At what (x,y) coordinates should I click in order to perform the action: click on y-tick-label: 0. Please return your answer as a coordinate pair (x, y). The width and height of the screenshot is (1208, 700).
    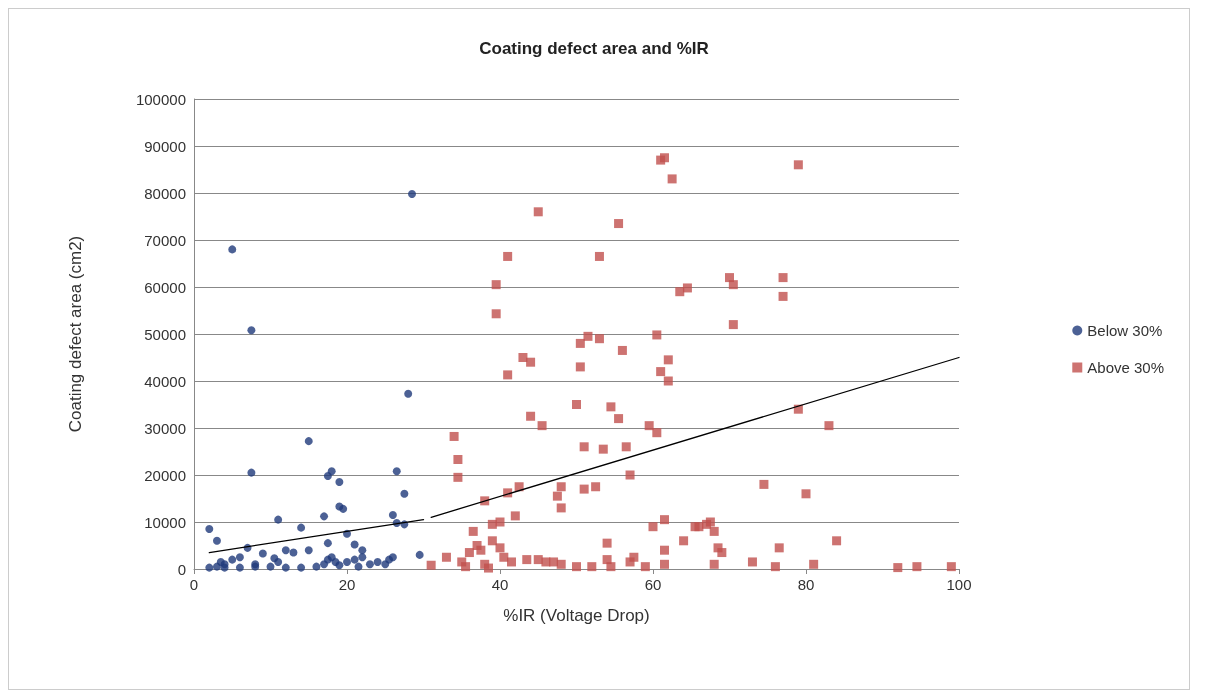
    Looking at the image, I should click on (181, 569).